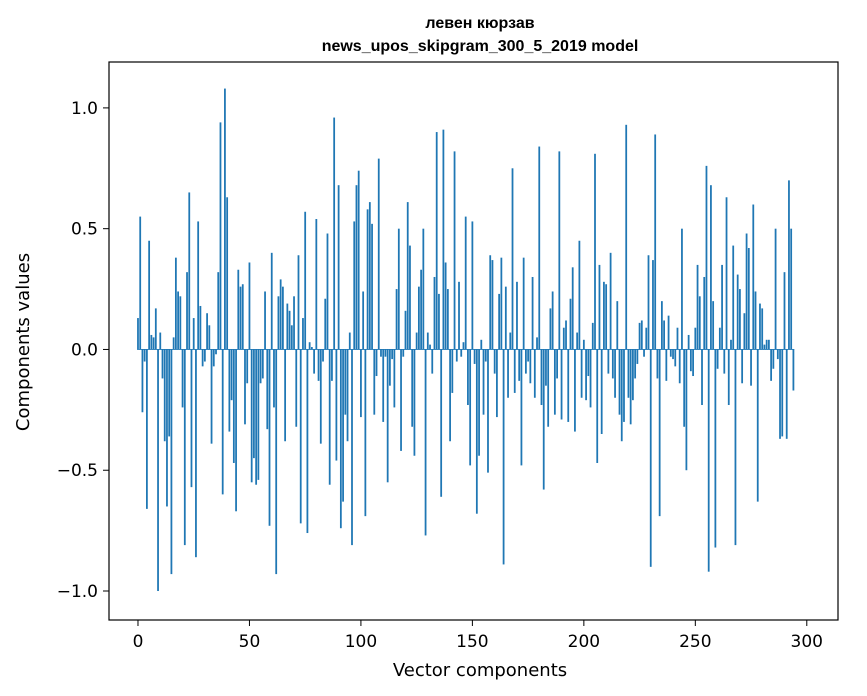 This screenshot has width=867, height=696. What do you see at coordinates (77, 471) in the screenshot?
I see `y-tick-label-1: −0.5` at bounding box center [77, 471].